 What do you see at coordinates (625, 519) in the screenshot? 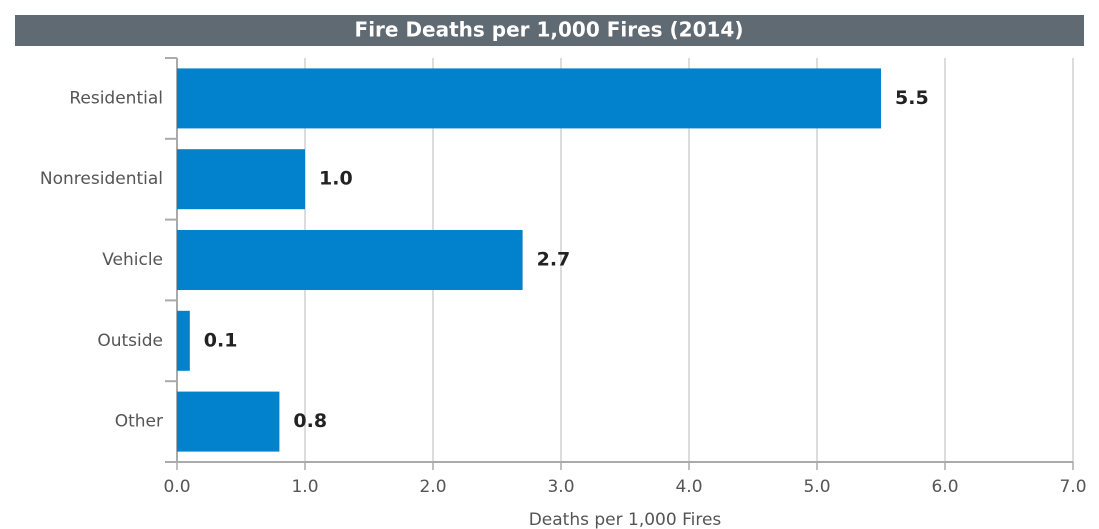
I see `x-axis-label: Deaths per 1,000 Fires` at bounding box center [625, 519].